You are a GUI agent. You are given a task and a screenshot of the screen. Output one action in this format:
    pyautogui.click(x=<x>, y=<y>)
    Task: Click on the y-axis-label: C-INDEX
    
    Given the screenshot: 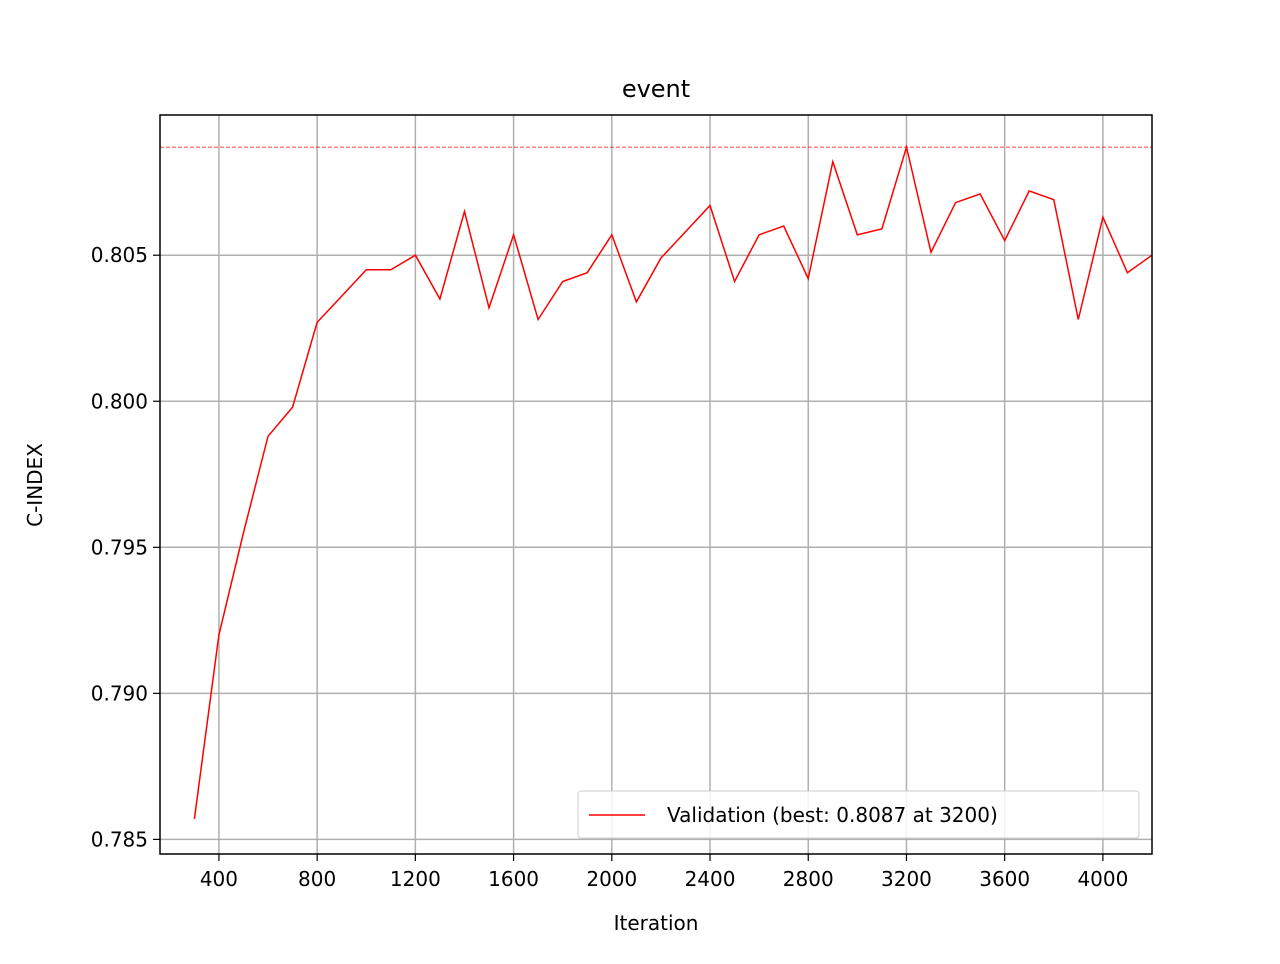 What is the action you would take?
    pyautogui.click(x=35, y=485)
    